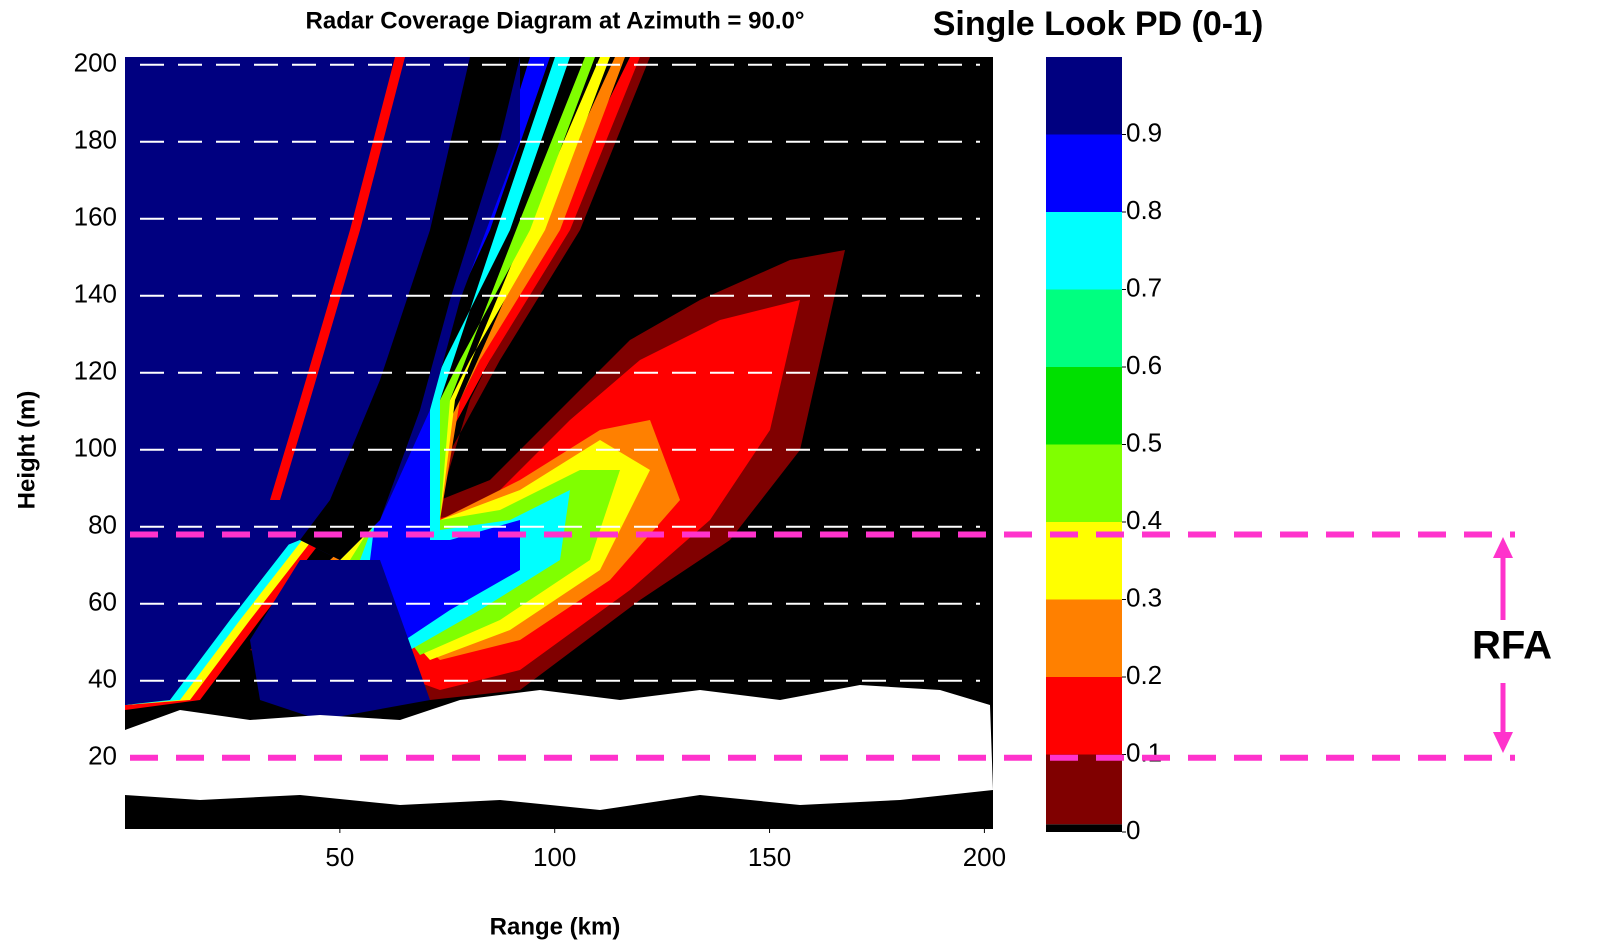  Describe the element at coordinates (1144, 442) in the screenshot. I see `colorbar-tick-label: 0.5` at that location.